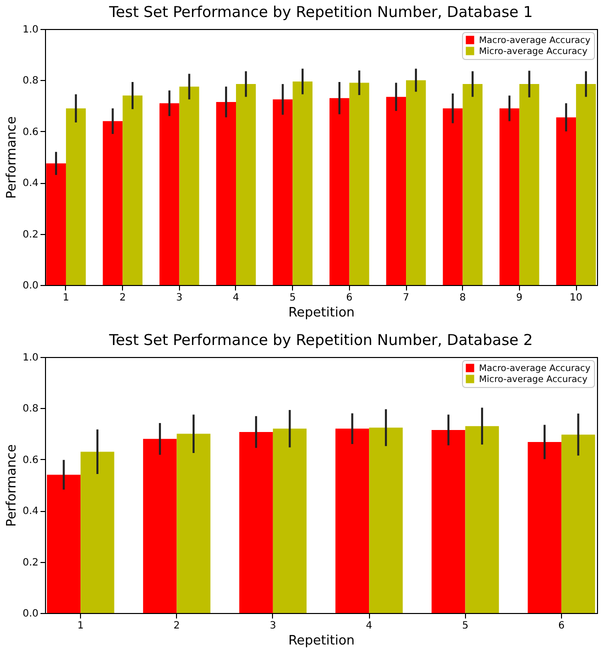  Describe the element at coordinates (406, 298) in the screenshot. I see `x-tick-label: 7` at that location.